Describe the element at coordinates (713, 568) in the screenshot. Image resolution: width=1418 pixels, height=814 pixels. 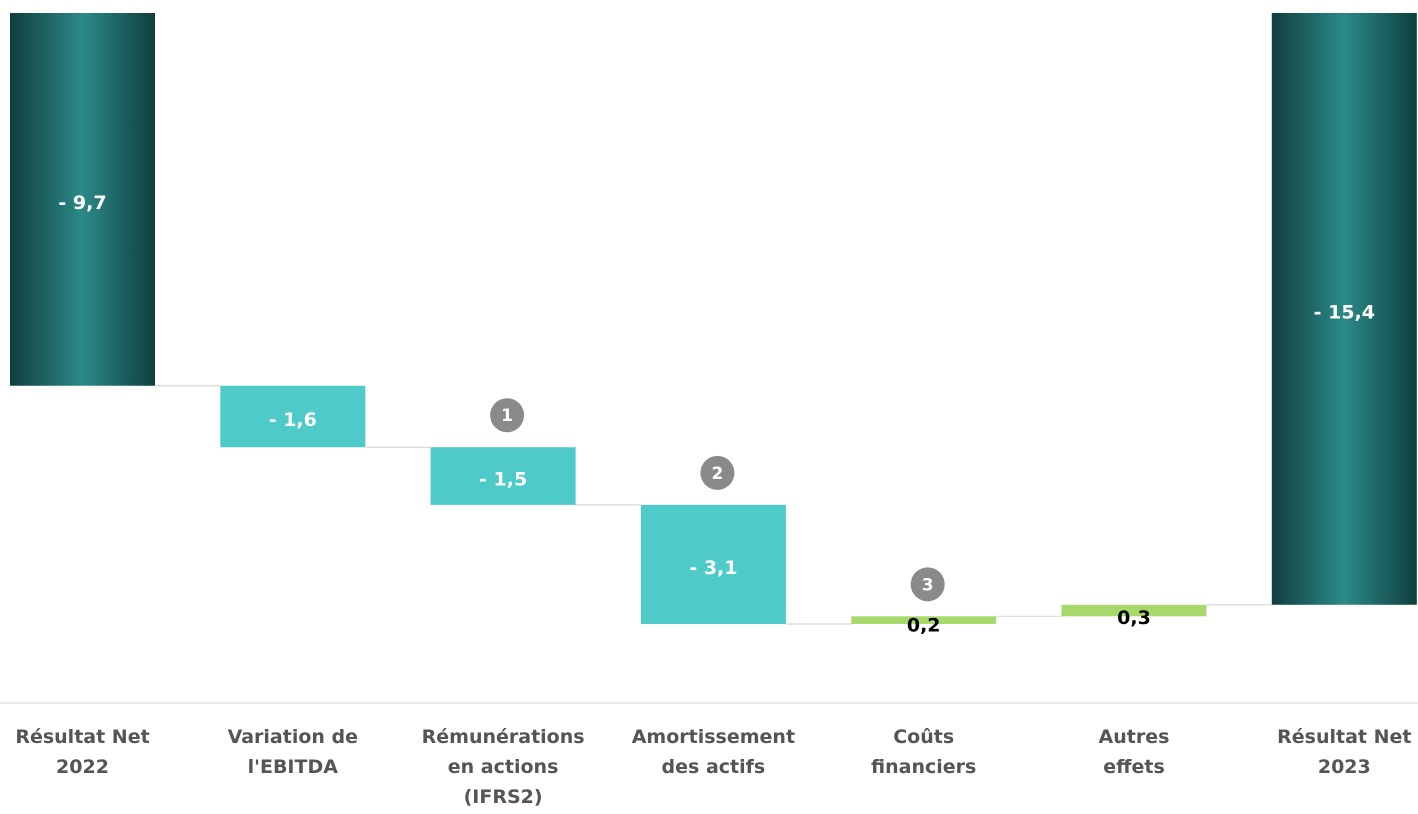
I see `value-label: - 3,1` at that location.